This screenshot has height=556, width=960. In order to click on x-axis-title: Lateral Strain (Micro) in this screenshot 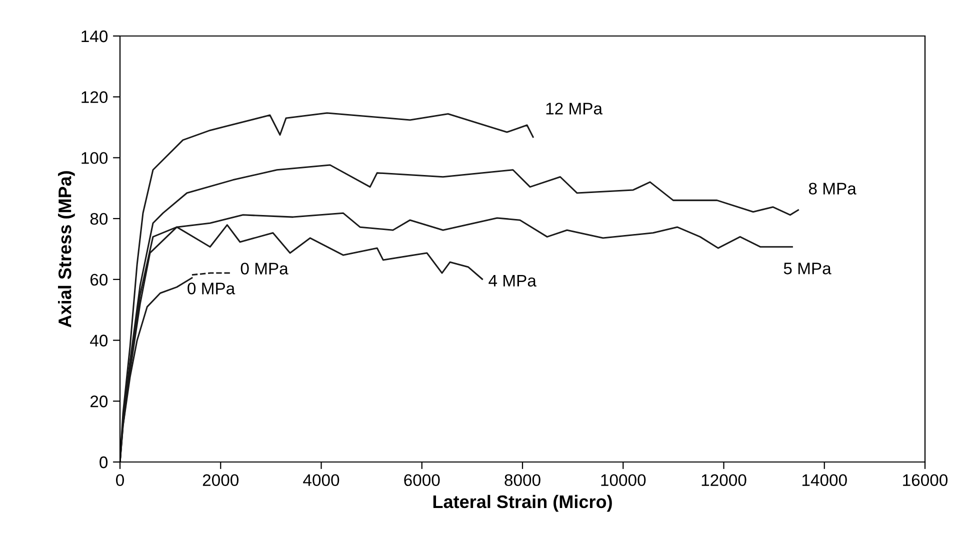, I will do `click(522, 503)`.